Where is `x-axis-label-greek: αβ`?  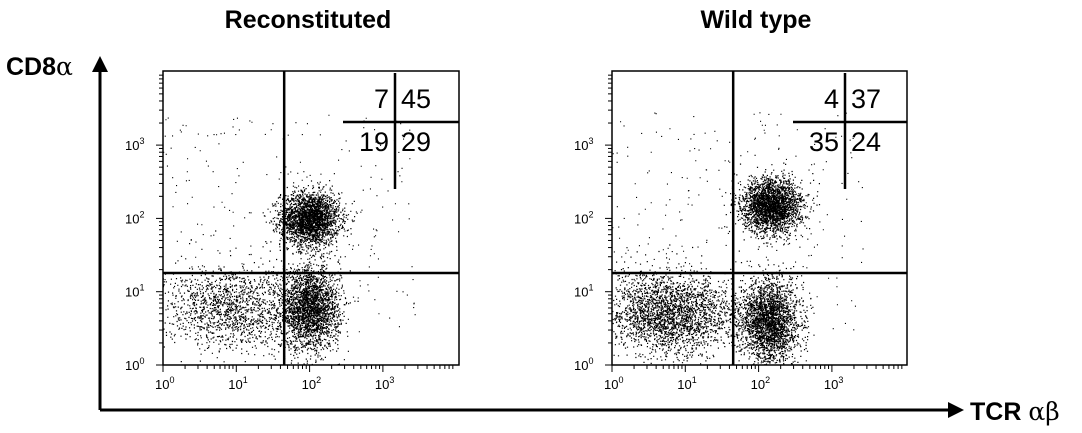 x-axis-label-greek: αβ is located at coordinates (1044, 411).